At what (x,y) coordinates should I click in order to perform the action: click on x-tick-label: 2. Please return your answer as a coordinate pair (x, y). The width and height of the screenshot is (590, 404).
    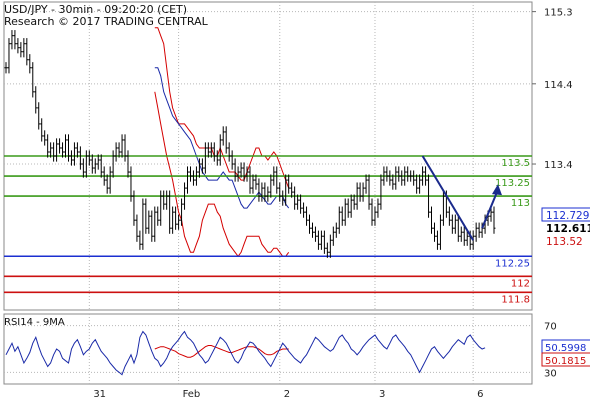
    Looking at the image, I should click on (287, 394).